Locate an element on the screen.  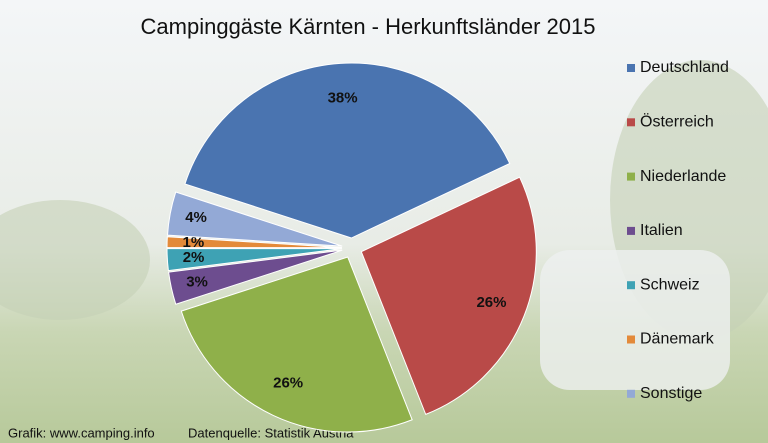
legend-label: Österreich is located at coordinates (677, 122).